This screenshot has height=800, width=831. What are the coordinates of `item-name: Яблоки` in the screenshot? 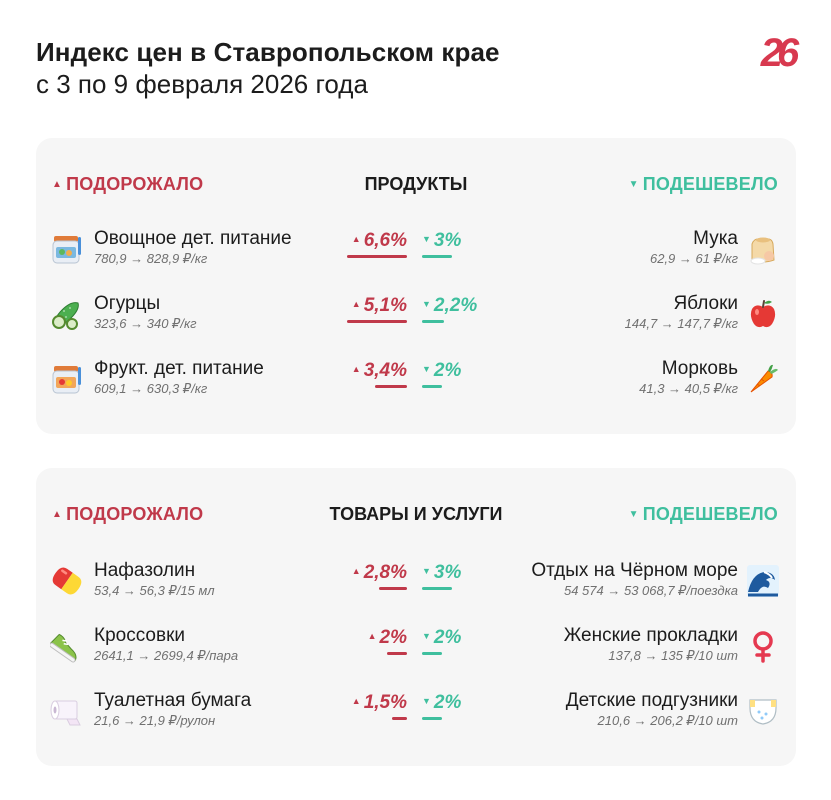 It's located at (705, 303).